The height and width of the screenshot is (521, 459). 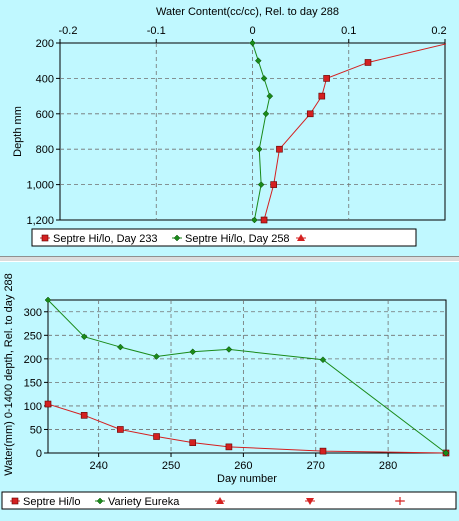 What do you see at coordinates (9, 374) in the screenshot?
I see `y-axis-label: Water(mm) 0-1400 depth, Rel. to day 288` at bounding box center [9, 374].